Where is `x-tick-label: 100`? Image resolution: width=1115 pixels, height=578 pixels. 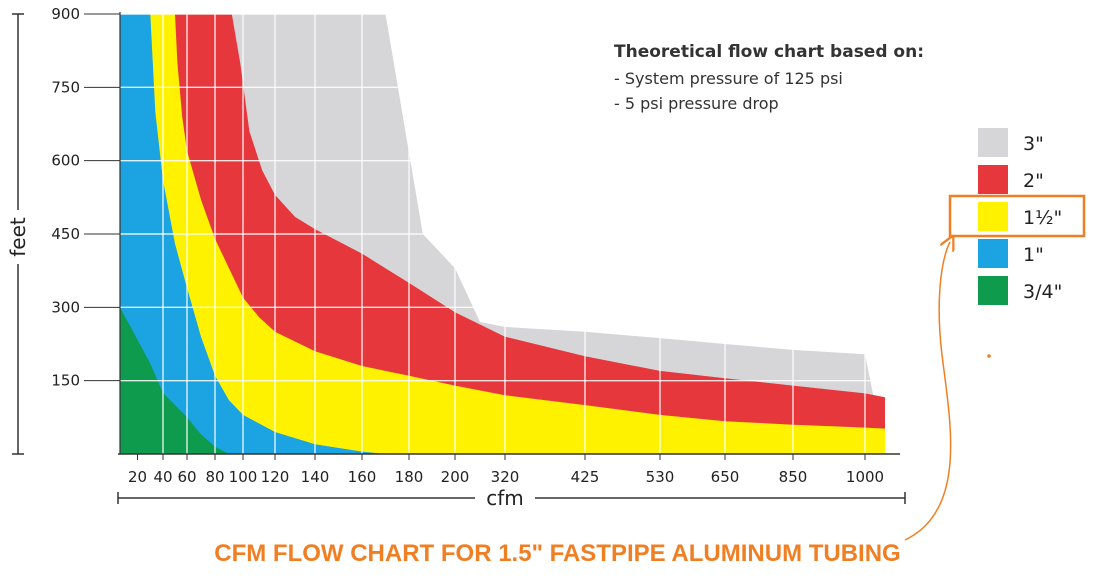 x-tick-label: 100 is located at coordinates (243, 477).